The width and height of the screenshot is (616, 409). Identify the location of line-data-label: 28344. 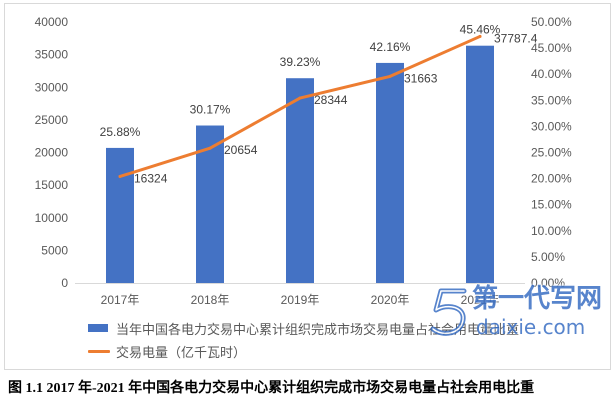
(331, 100).